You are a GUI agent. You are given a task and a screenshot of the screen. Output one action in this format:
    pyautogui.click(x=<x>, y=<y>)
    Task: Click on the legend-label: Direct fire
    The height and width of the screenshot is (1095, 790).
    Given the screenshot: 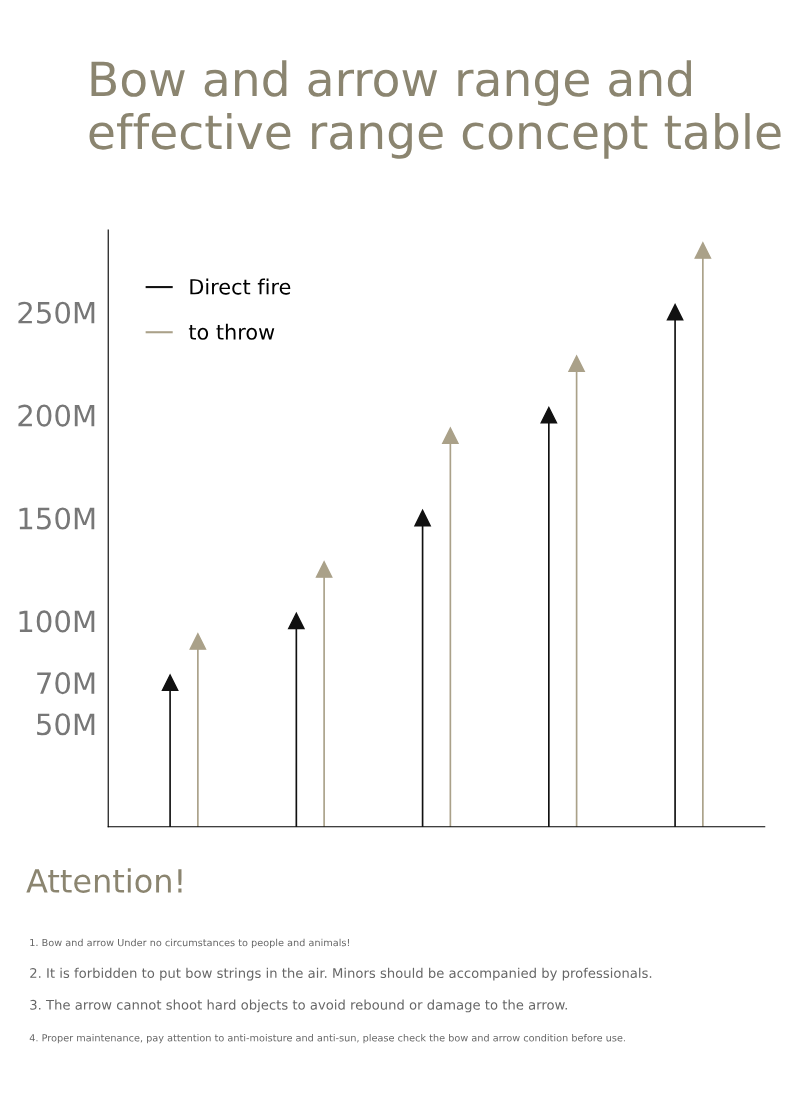 What is the action you would take?
    pyautogui.click(x=240, y=286)
    